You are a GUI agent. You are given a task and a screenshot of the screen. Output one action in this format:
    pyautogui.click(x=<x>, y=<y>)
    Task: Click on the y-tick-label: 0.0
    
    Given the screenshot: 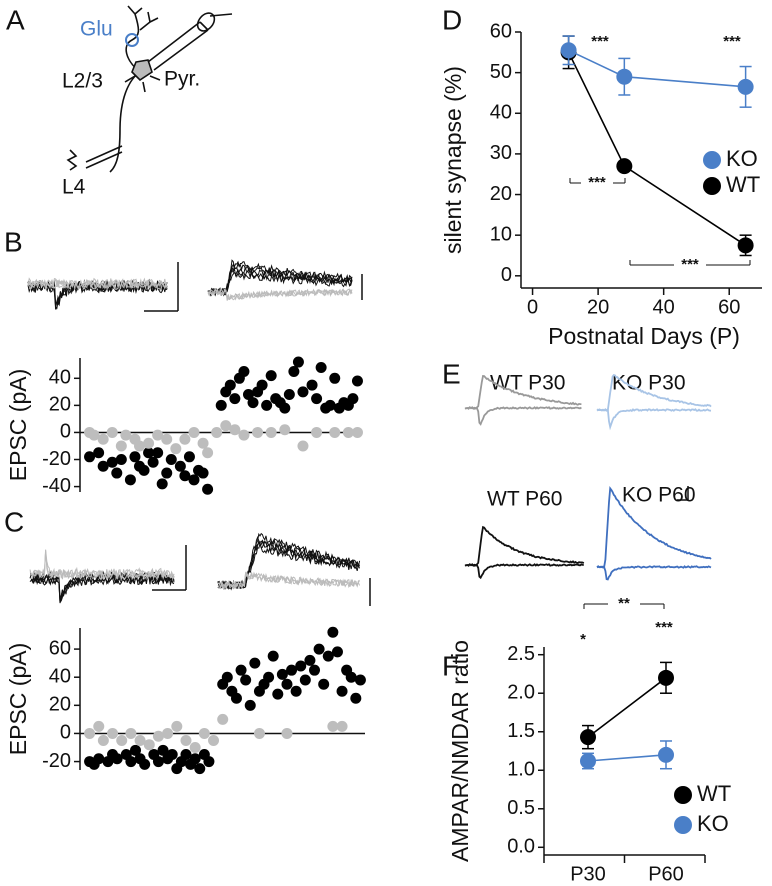 What is the action you would take?
    pyautogui.click(x=521, y=847)
    